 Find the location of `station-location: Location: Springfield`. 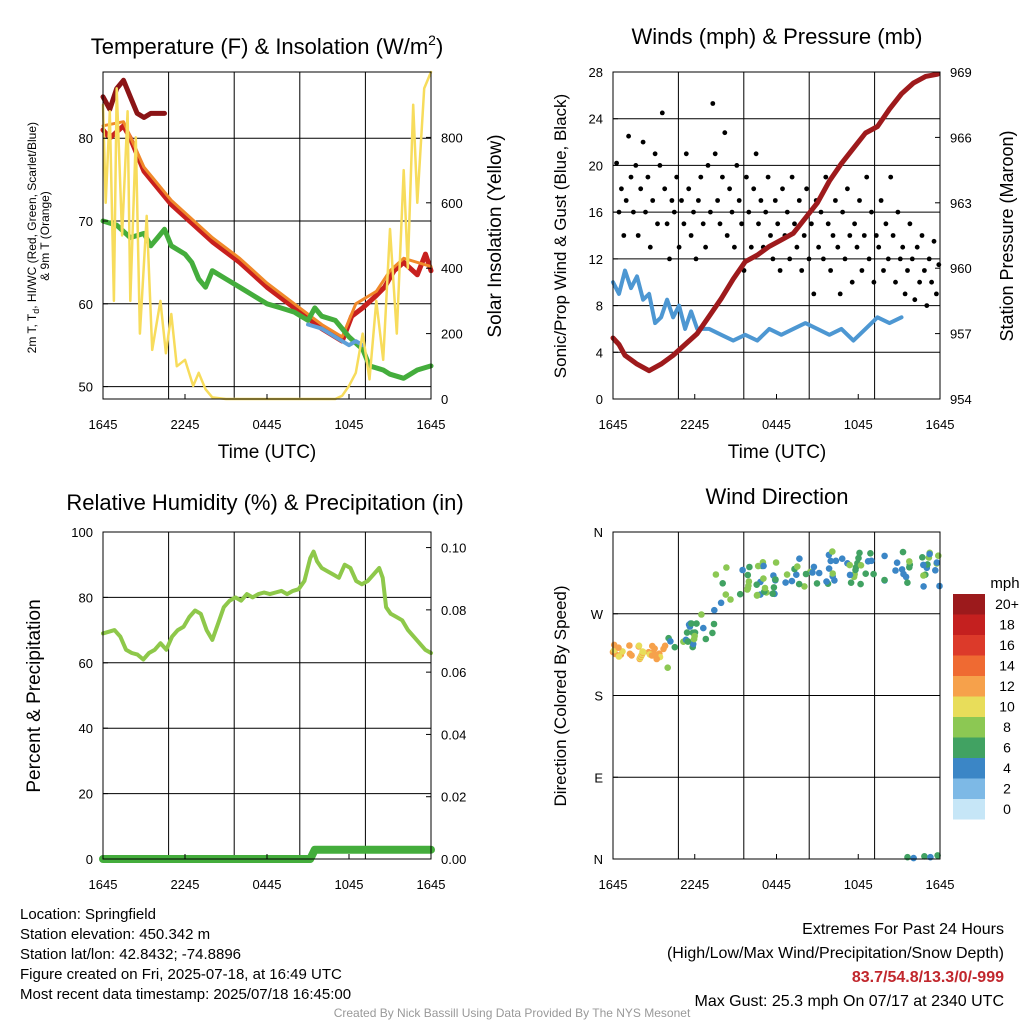

station-location: Location: Springfield is located at coordinates (88, 914).